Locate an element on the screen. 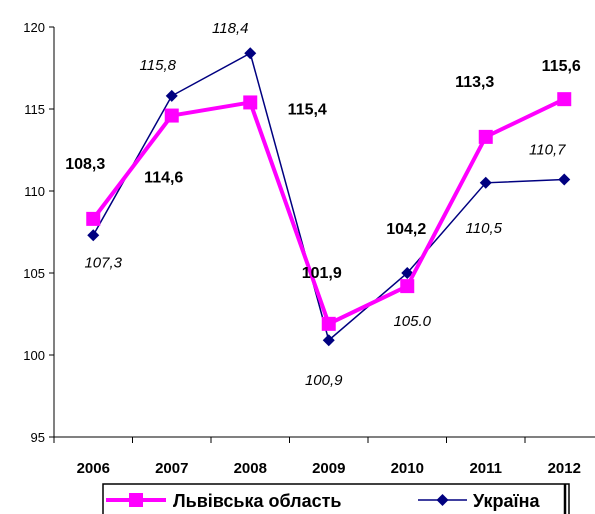  legend-label-lviv: Львівська область is located at coordinates (257, 501).